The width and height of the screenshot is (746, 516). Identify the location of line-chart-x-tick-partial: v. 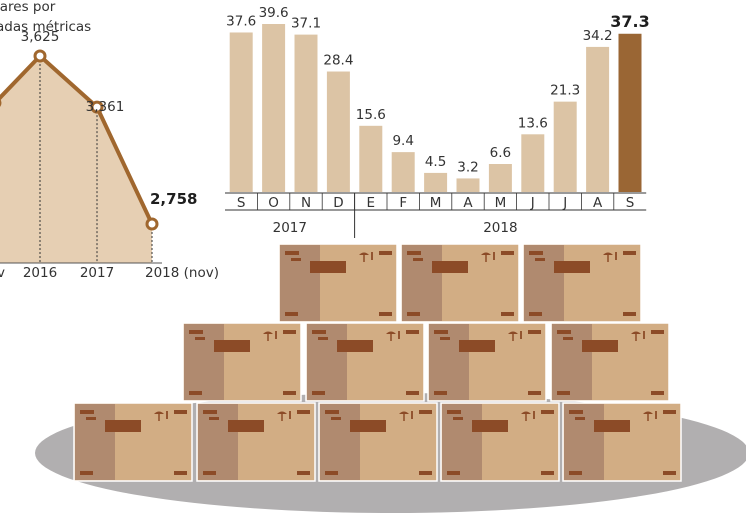
(2, 273).